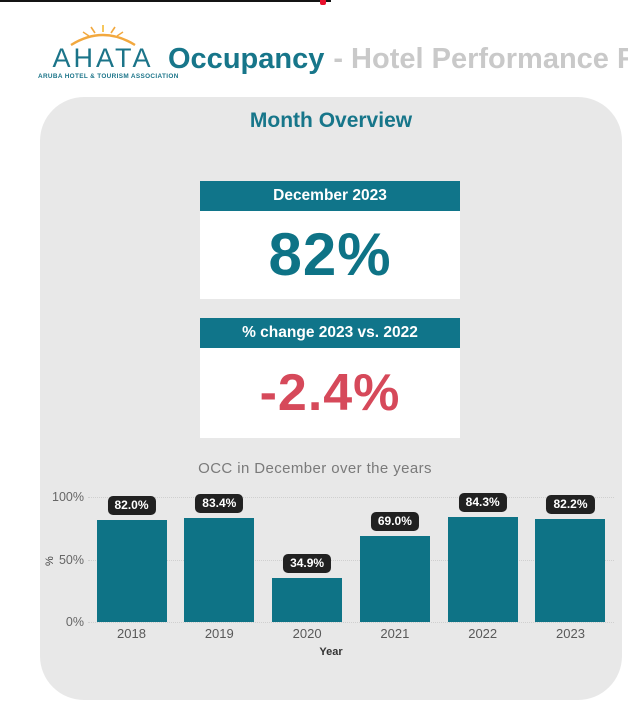  Describe the element at coordinates (315, 468) in the screenshot. I see `chart-title: OCC in December over the years` at that location.